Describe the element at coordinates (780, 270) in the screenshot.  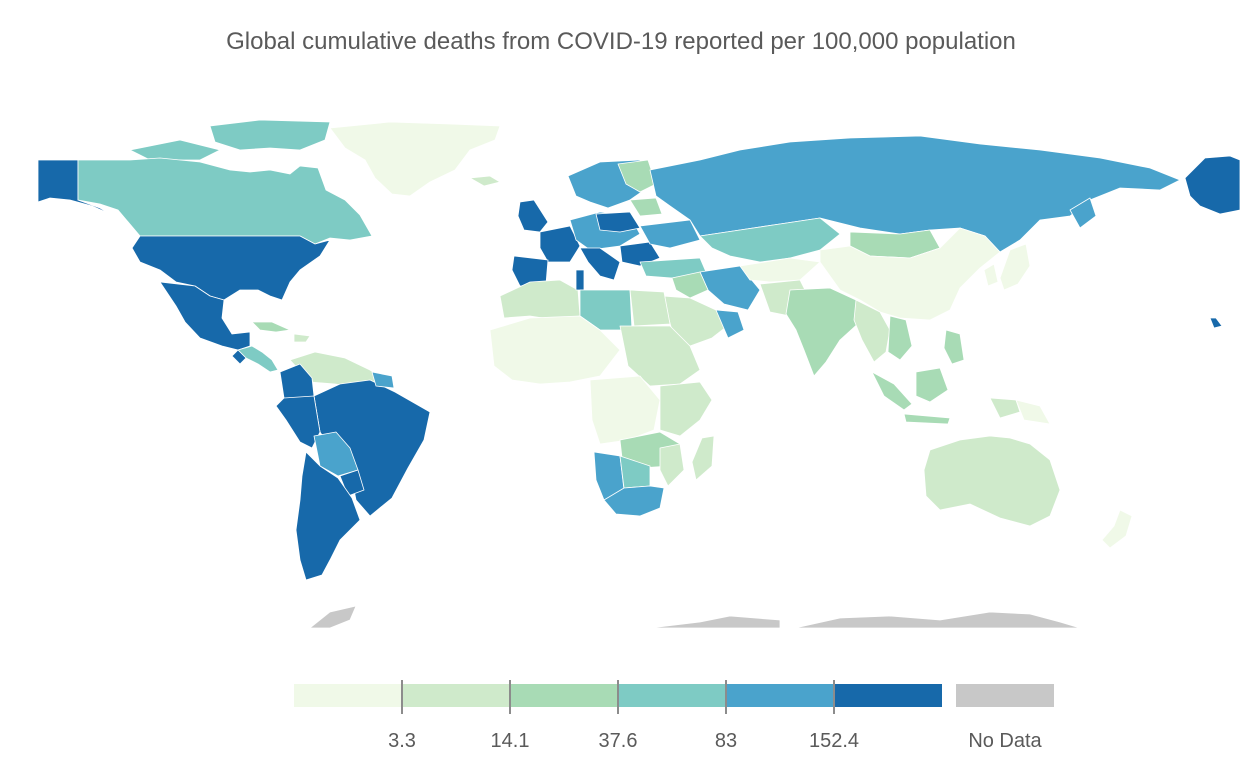
I see `region-central-asia` at that location.